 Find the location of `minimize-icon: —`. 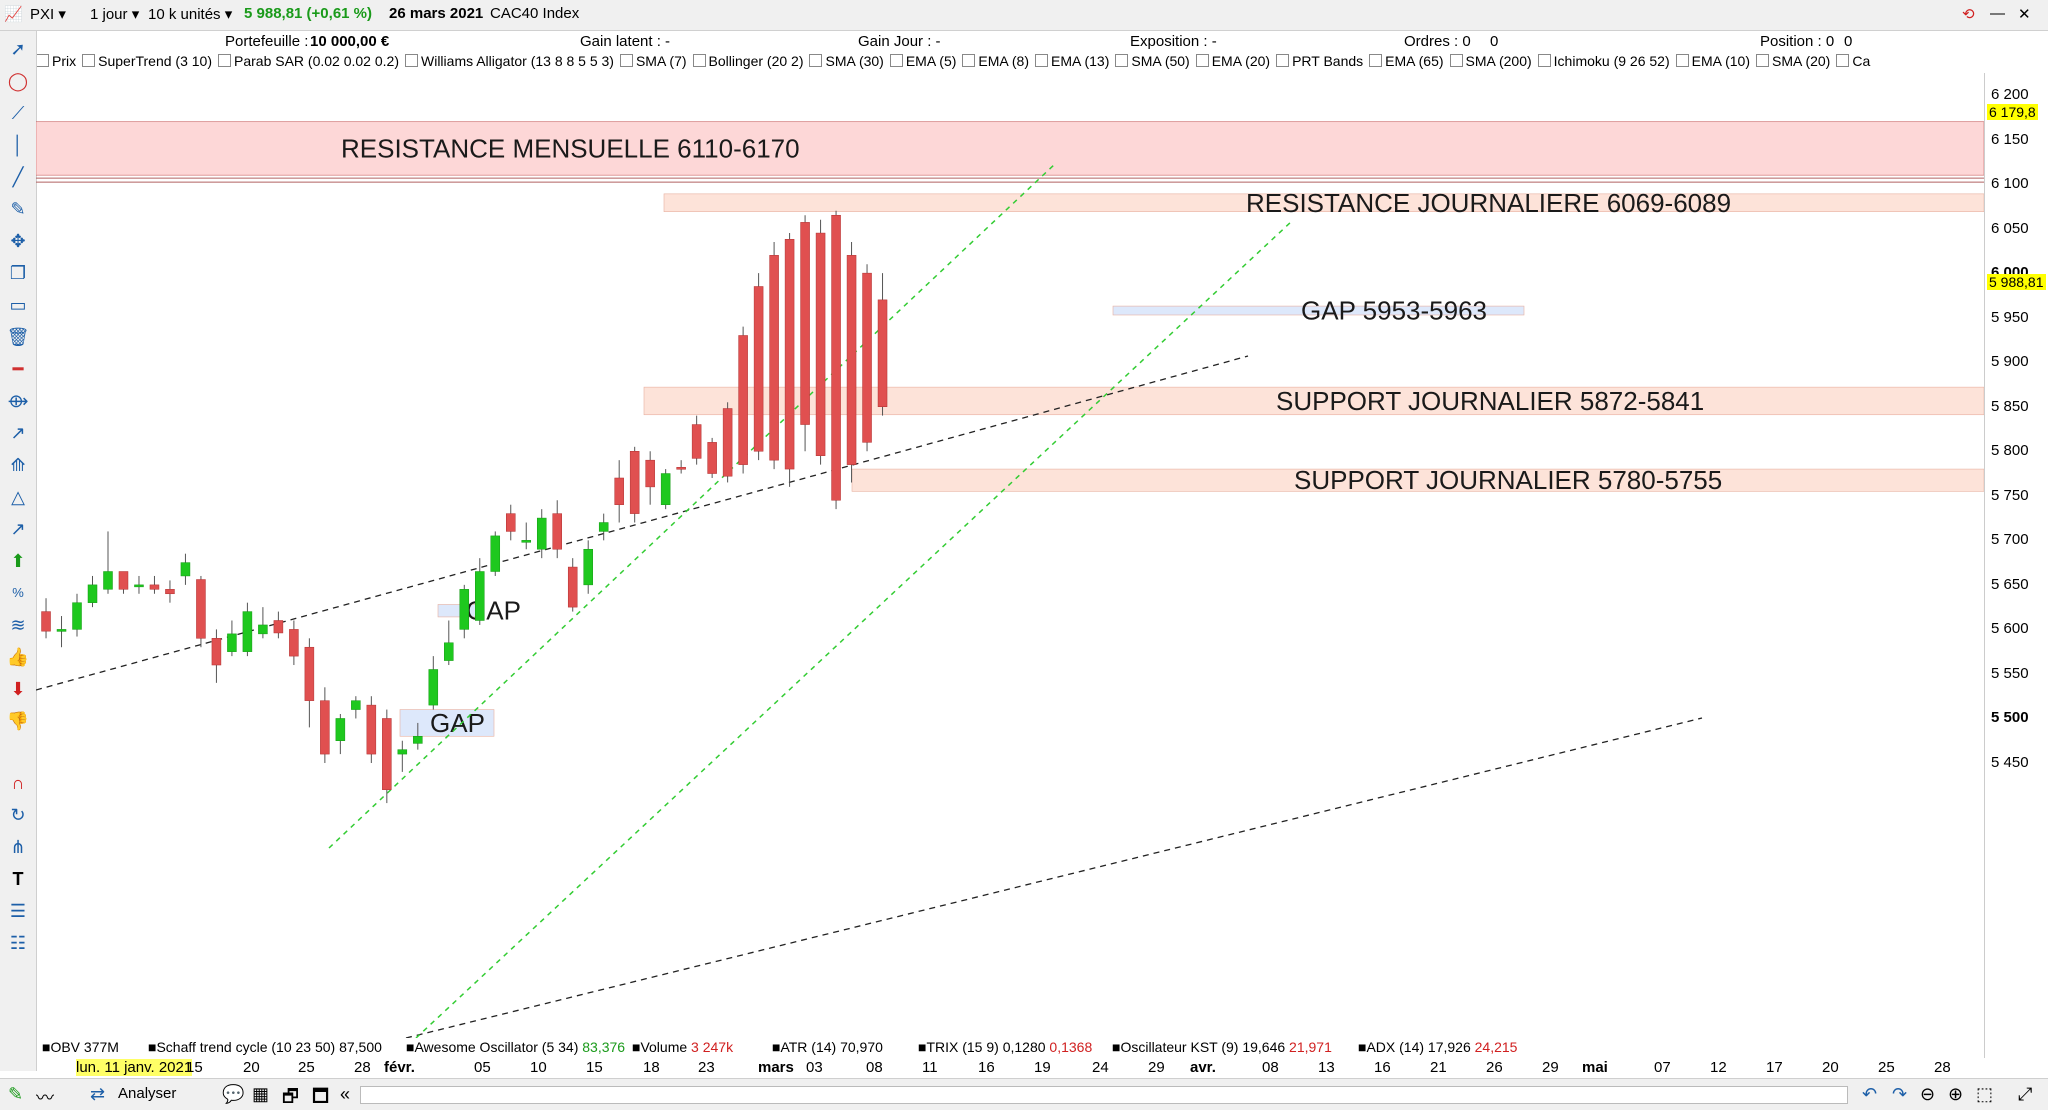

minimize-icon: — is located at coordinates (1997, 13).